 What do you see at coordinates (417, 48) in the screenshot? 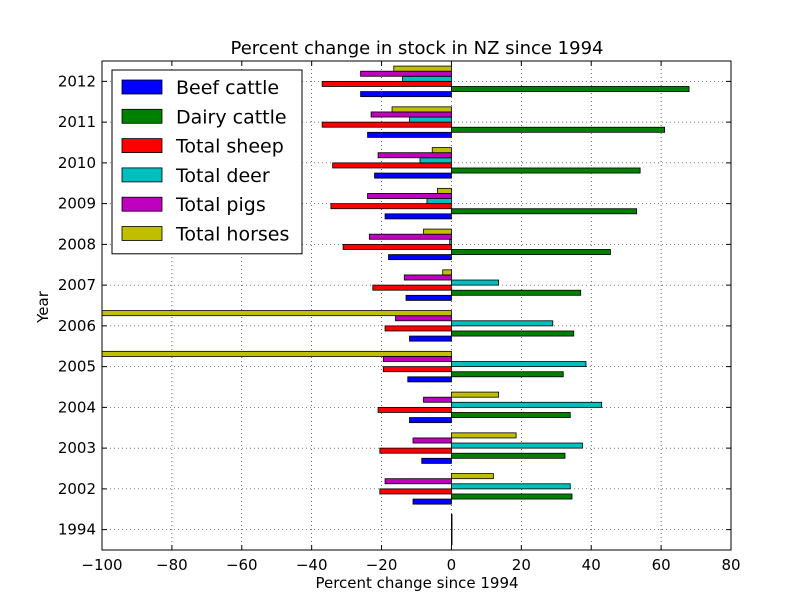
I see `chart-title: Percent change in stock in NZ since 1994` at bounding box center [417, 48].